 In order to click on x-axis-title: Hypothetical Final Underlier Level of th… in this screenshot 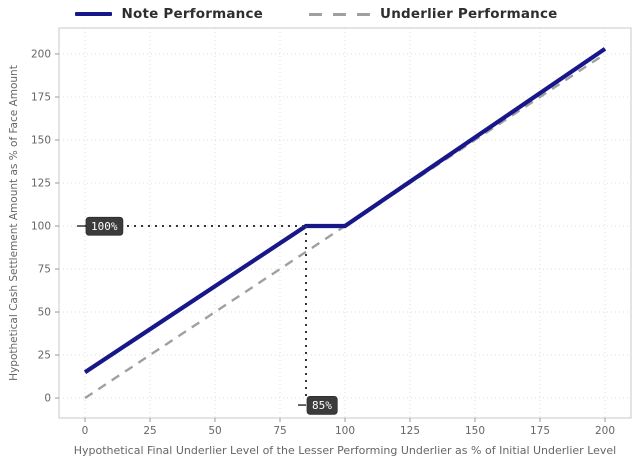, I will do `click(345, 450)`.